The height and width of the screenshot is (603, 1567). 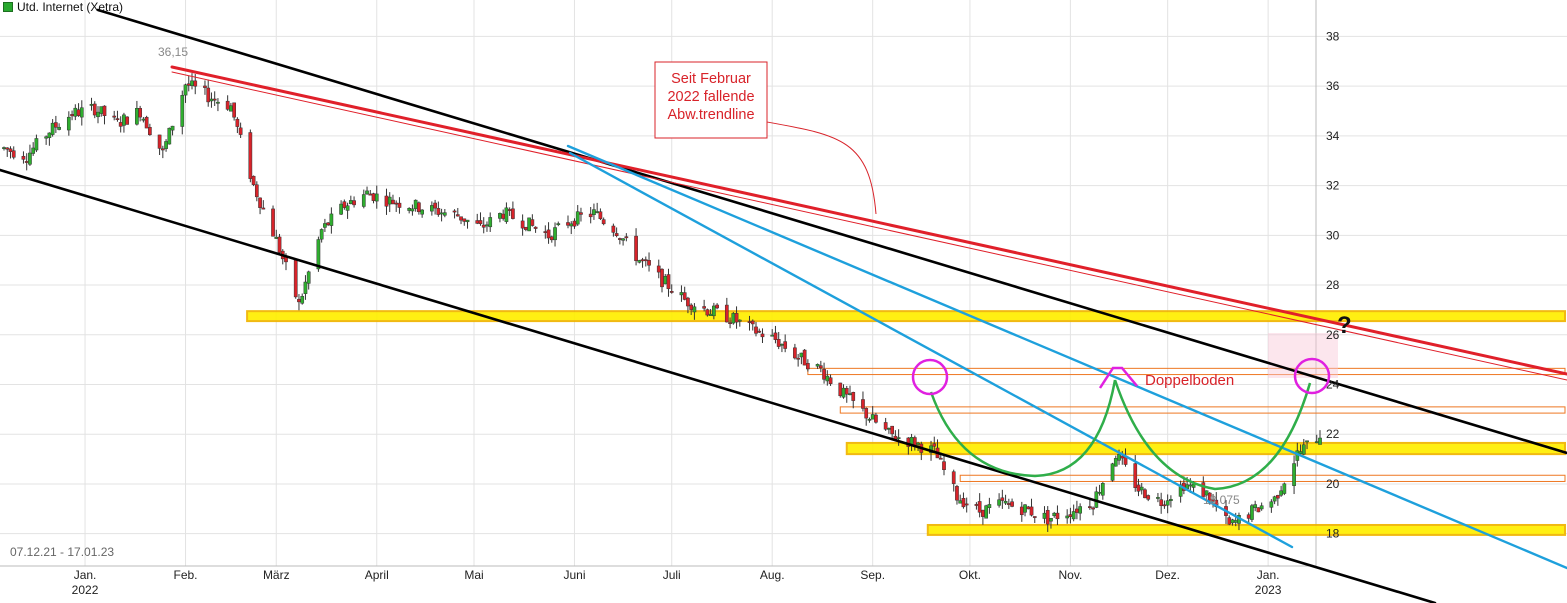 I want to click on note-line: Seit Februar, so click(x=711, y=79).